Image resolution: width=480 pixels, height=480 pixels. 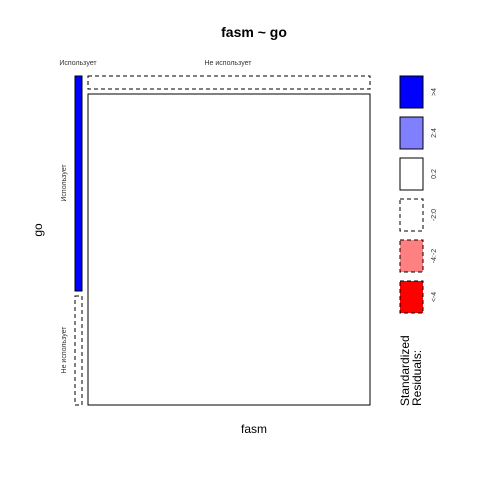 I want to click on legend-title-line-1: Standardized, so click(x=405, y=370).